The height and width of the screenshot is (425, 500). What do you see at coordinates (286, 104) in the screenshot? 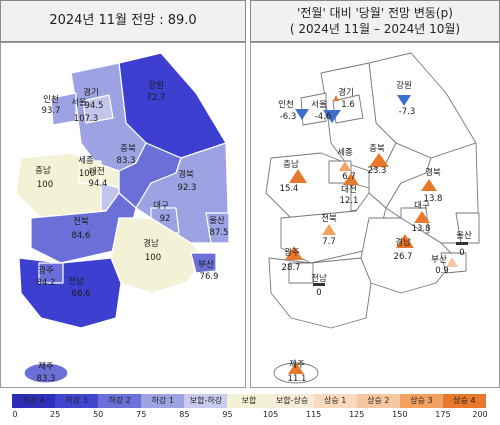
I see `rlabel-incheon: 인천` at bounding box center [286, 104].